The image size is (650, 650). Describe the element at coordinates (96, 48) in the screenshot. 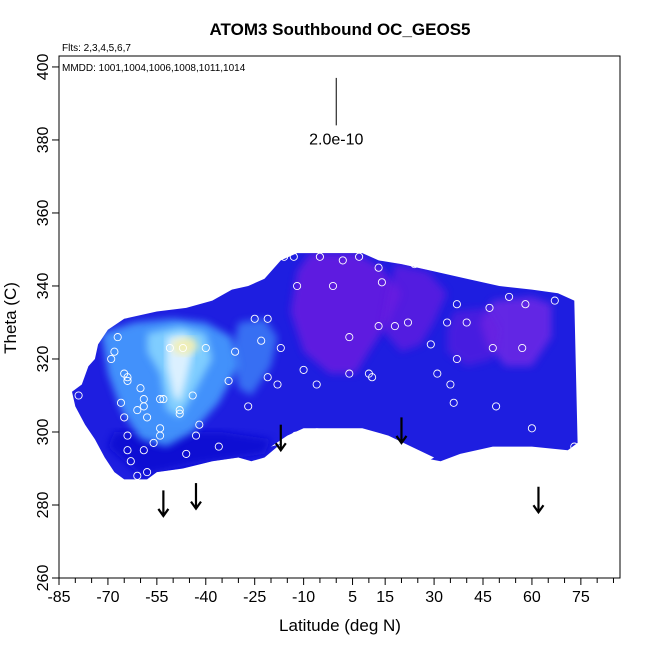

I see `flights-label: Flts: 2,3,4,5,6,7` at that location.